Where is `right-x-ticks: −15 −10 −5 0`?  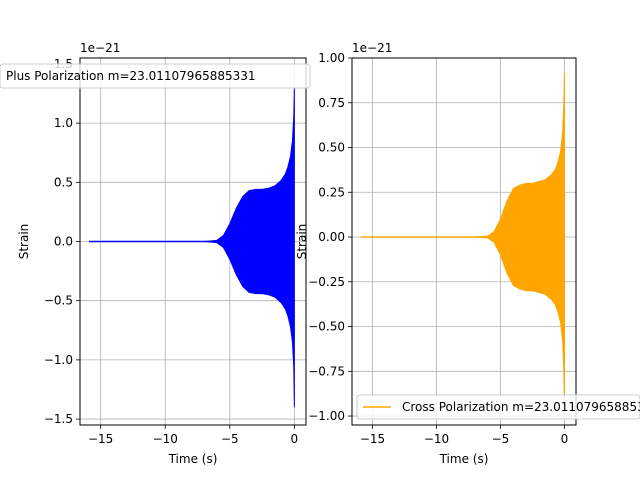
right-x-ticks: −15 −10 −5 0 is located at coordinates (464, 435).